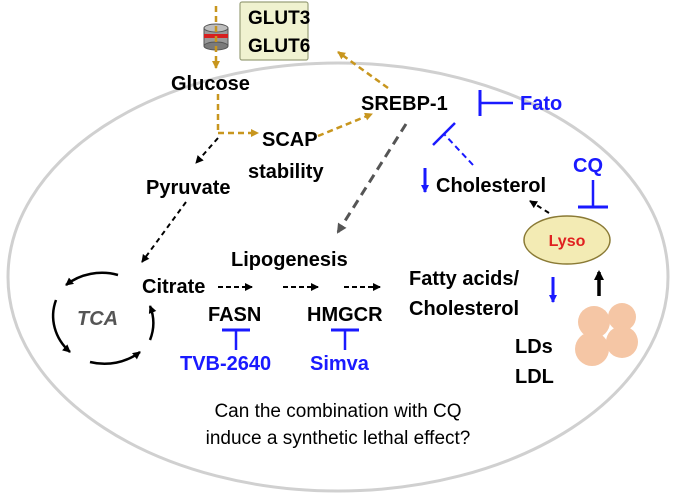 The image size is (676, 499). Describe the element at coordinates (458, 149) in the screenshot. I see `cholesterol-feedback-line` at that location.